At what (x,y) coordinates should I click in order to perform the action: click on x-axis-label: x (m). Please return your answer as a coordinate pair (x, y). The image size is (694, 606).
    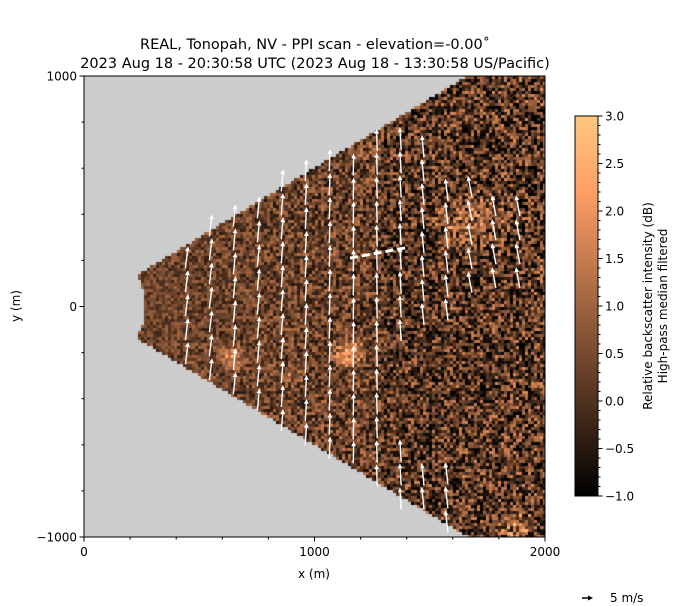
    Looking at the image, I should click on (314, 574).